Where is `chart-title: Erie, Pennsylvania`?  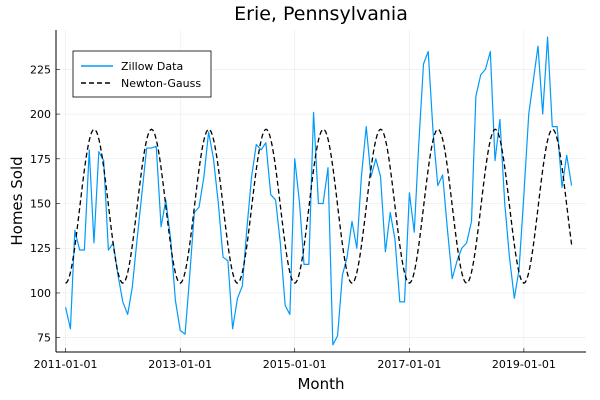 chart-title: Erie, Pennsylvania is located at coordinates (321, 14).